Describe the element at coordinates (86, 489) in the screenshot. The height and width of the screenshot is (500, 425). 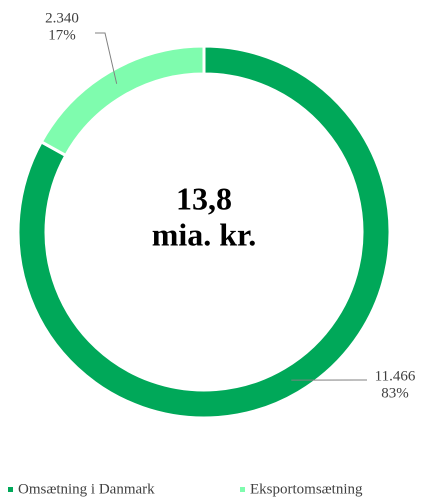
I see `legend-label: Omsætning i Danmark` at that location.